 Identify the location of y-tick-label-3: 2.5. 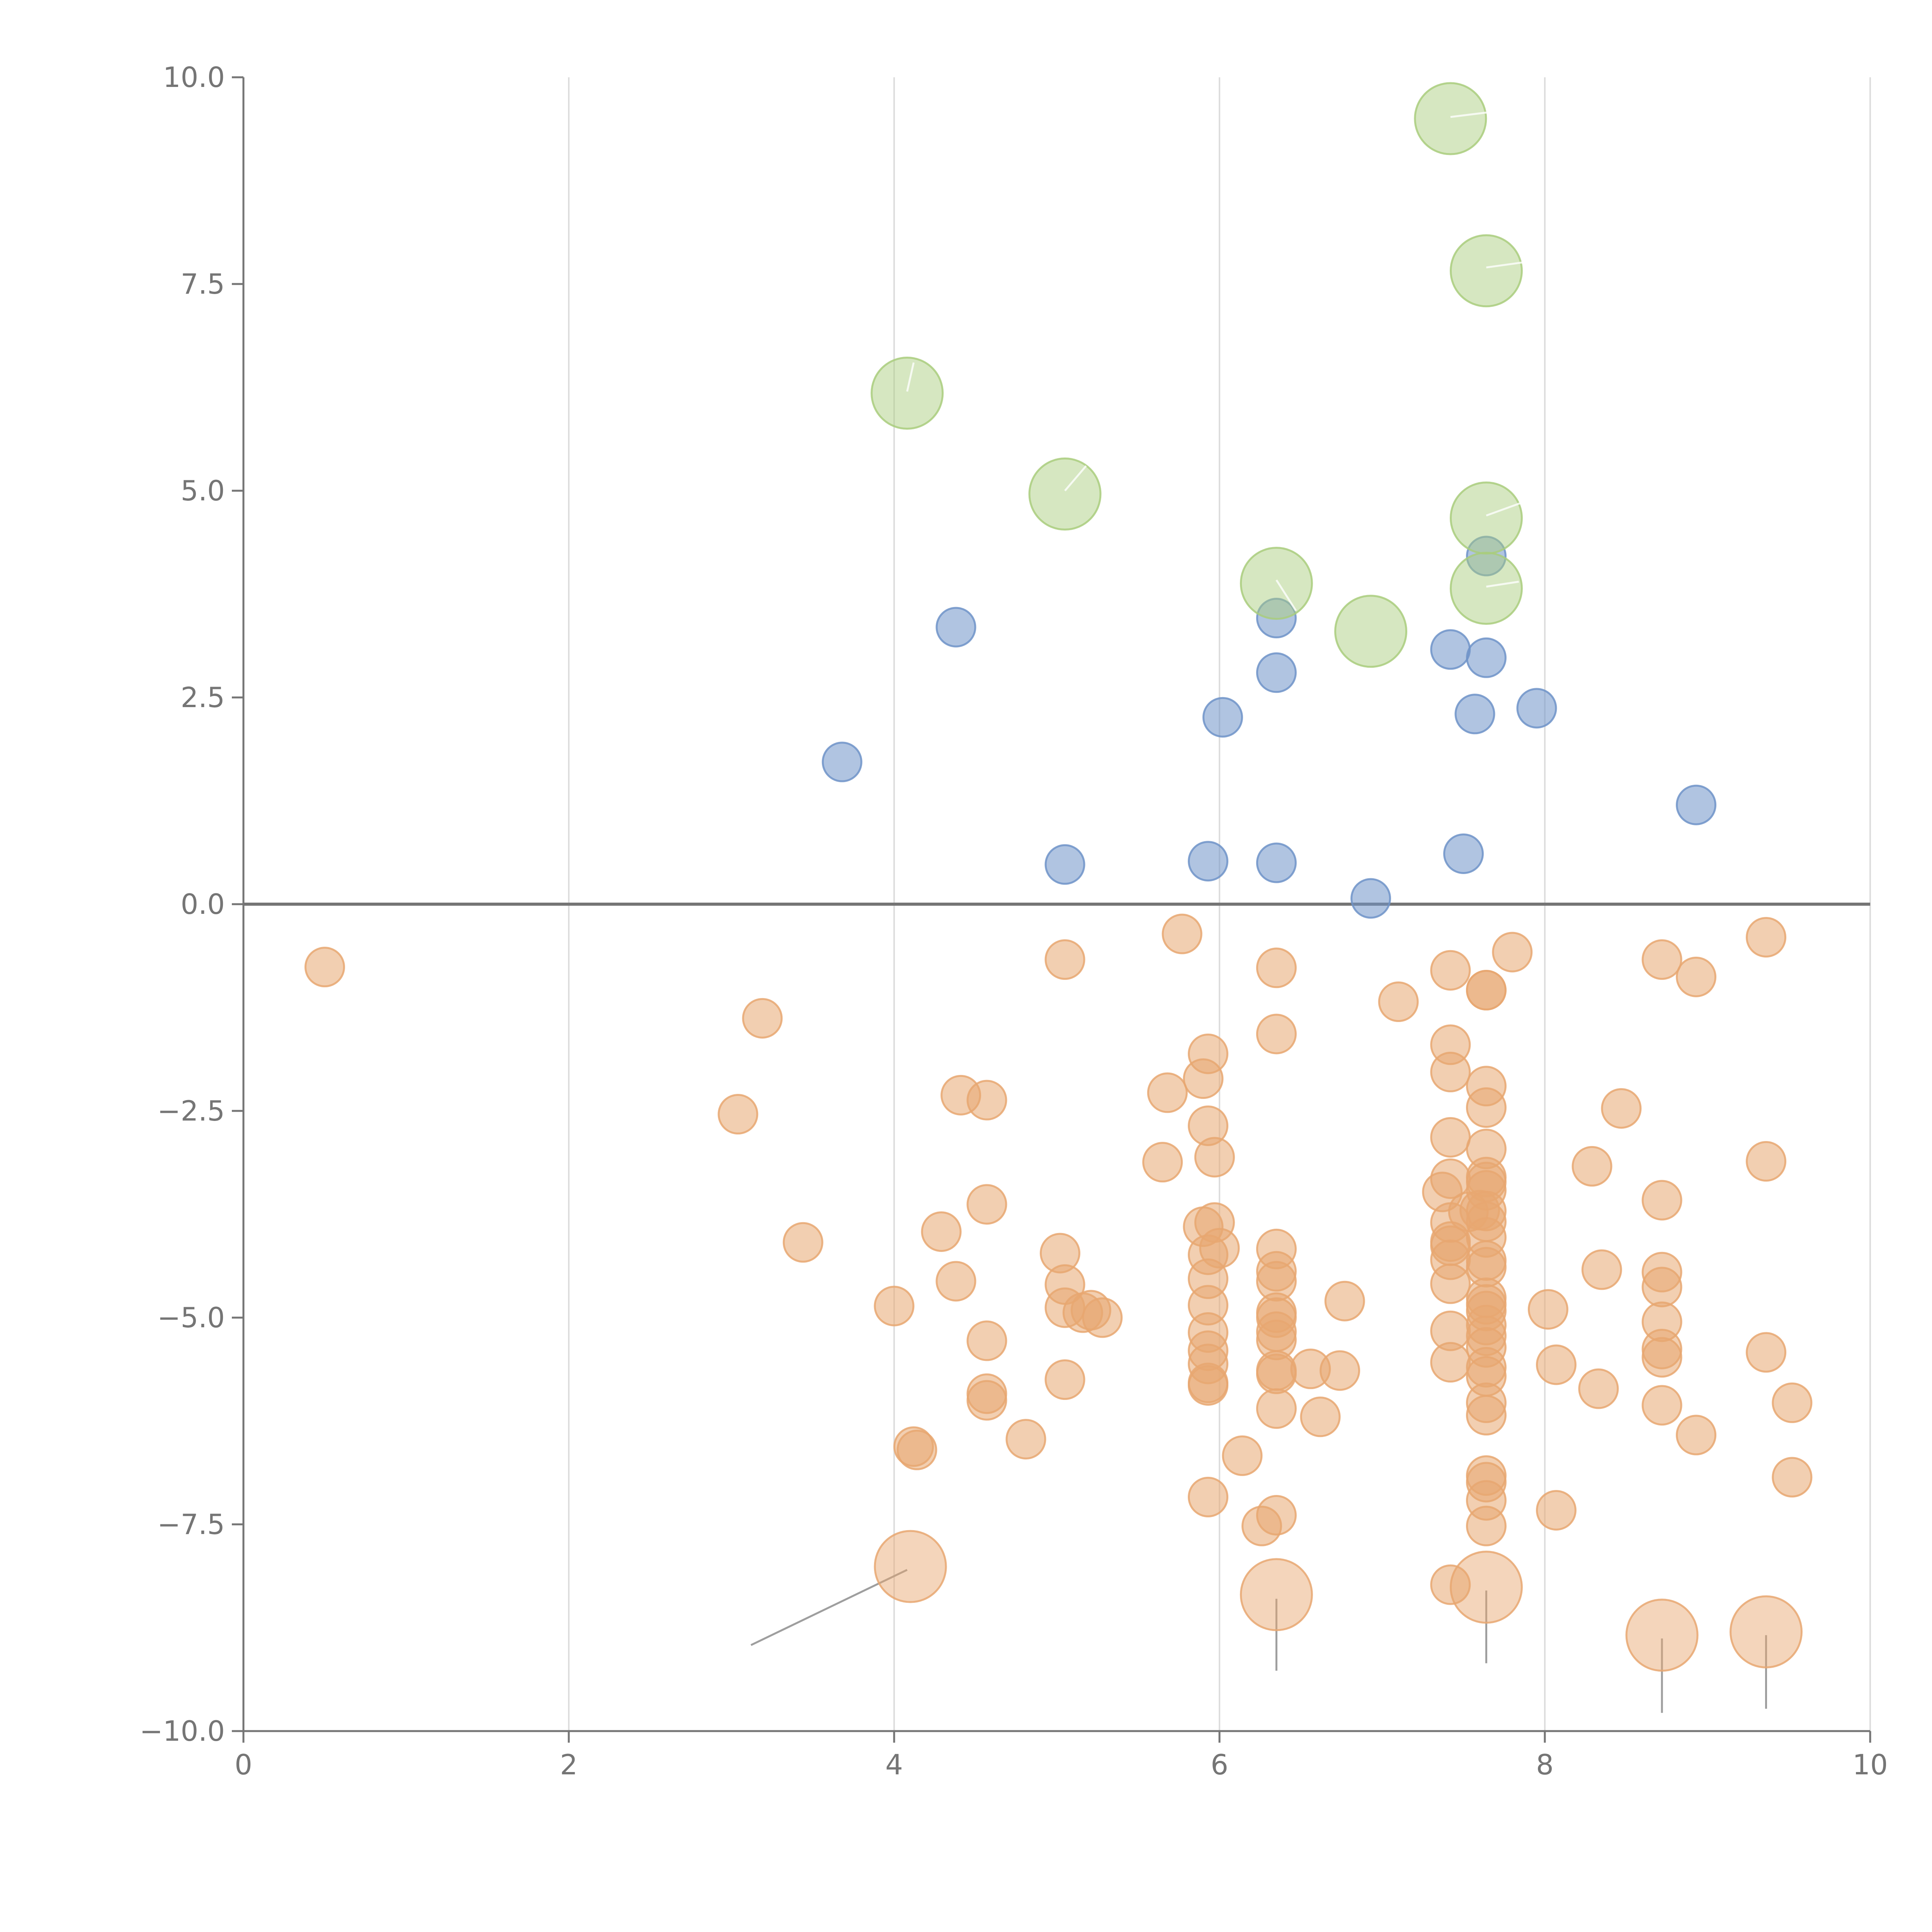
(202, 698).